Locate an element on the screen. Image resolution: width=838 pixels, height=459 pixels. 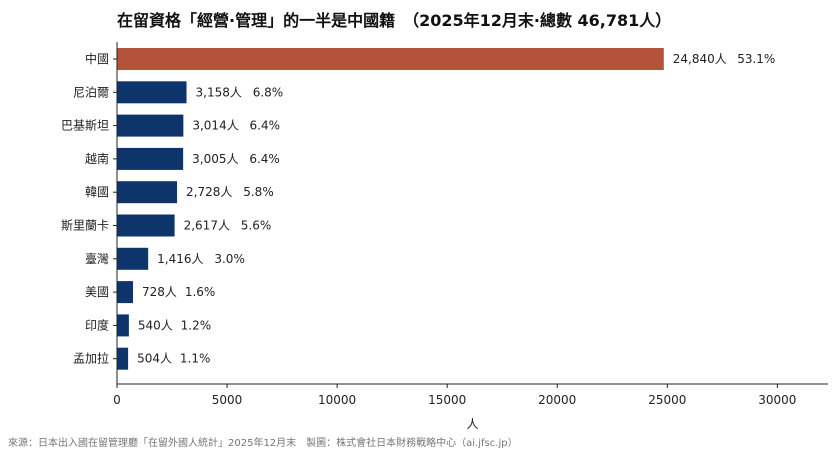
percent-label-7: 1.6% is located at coordinates (200, 292).